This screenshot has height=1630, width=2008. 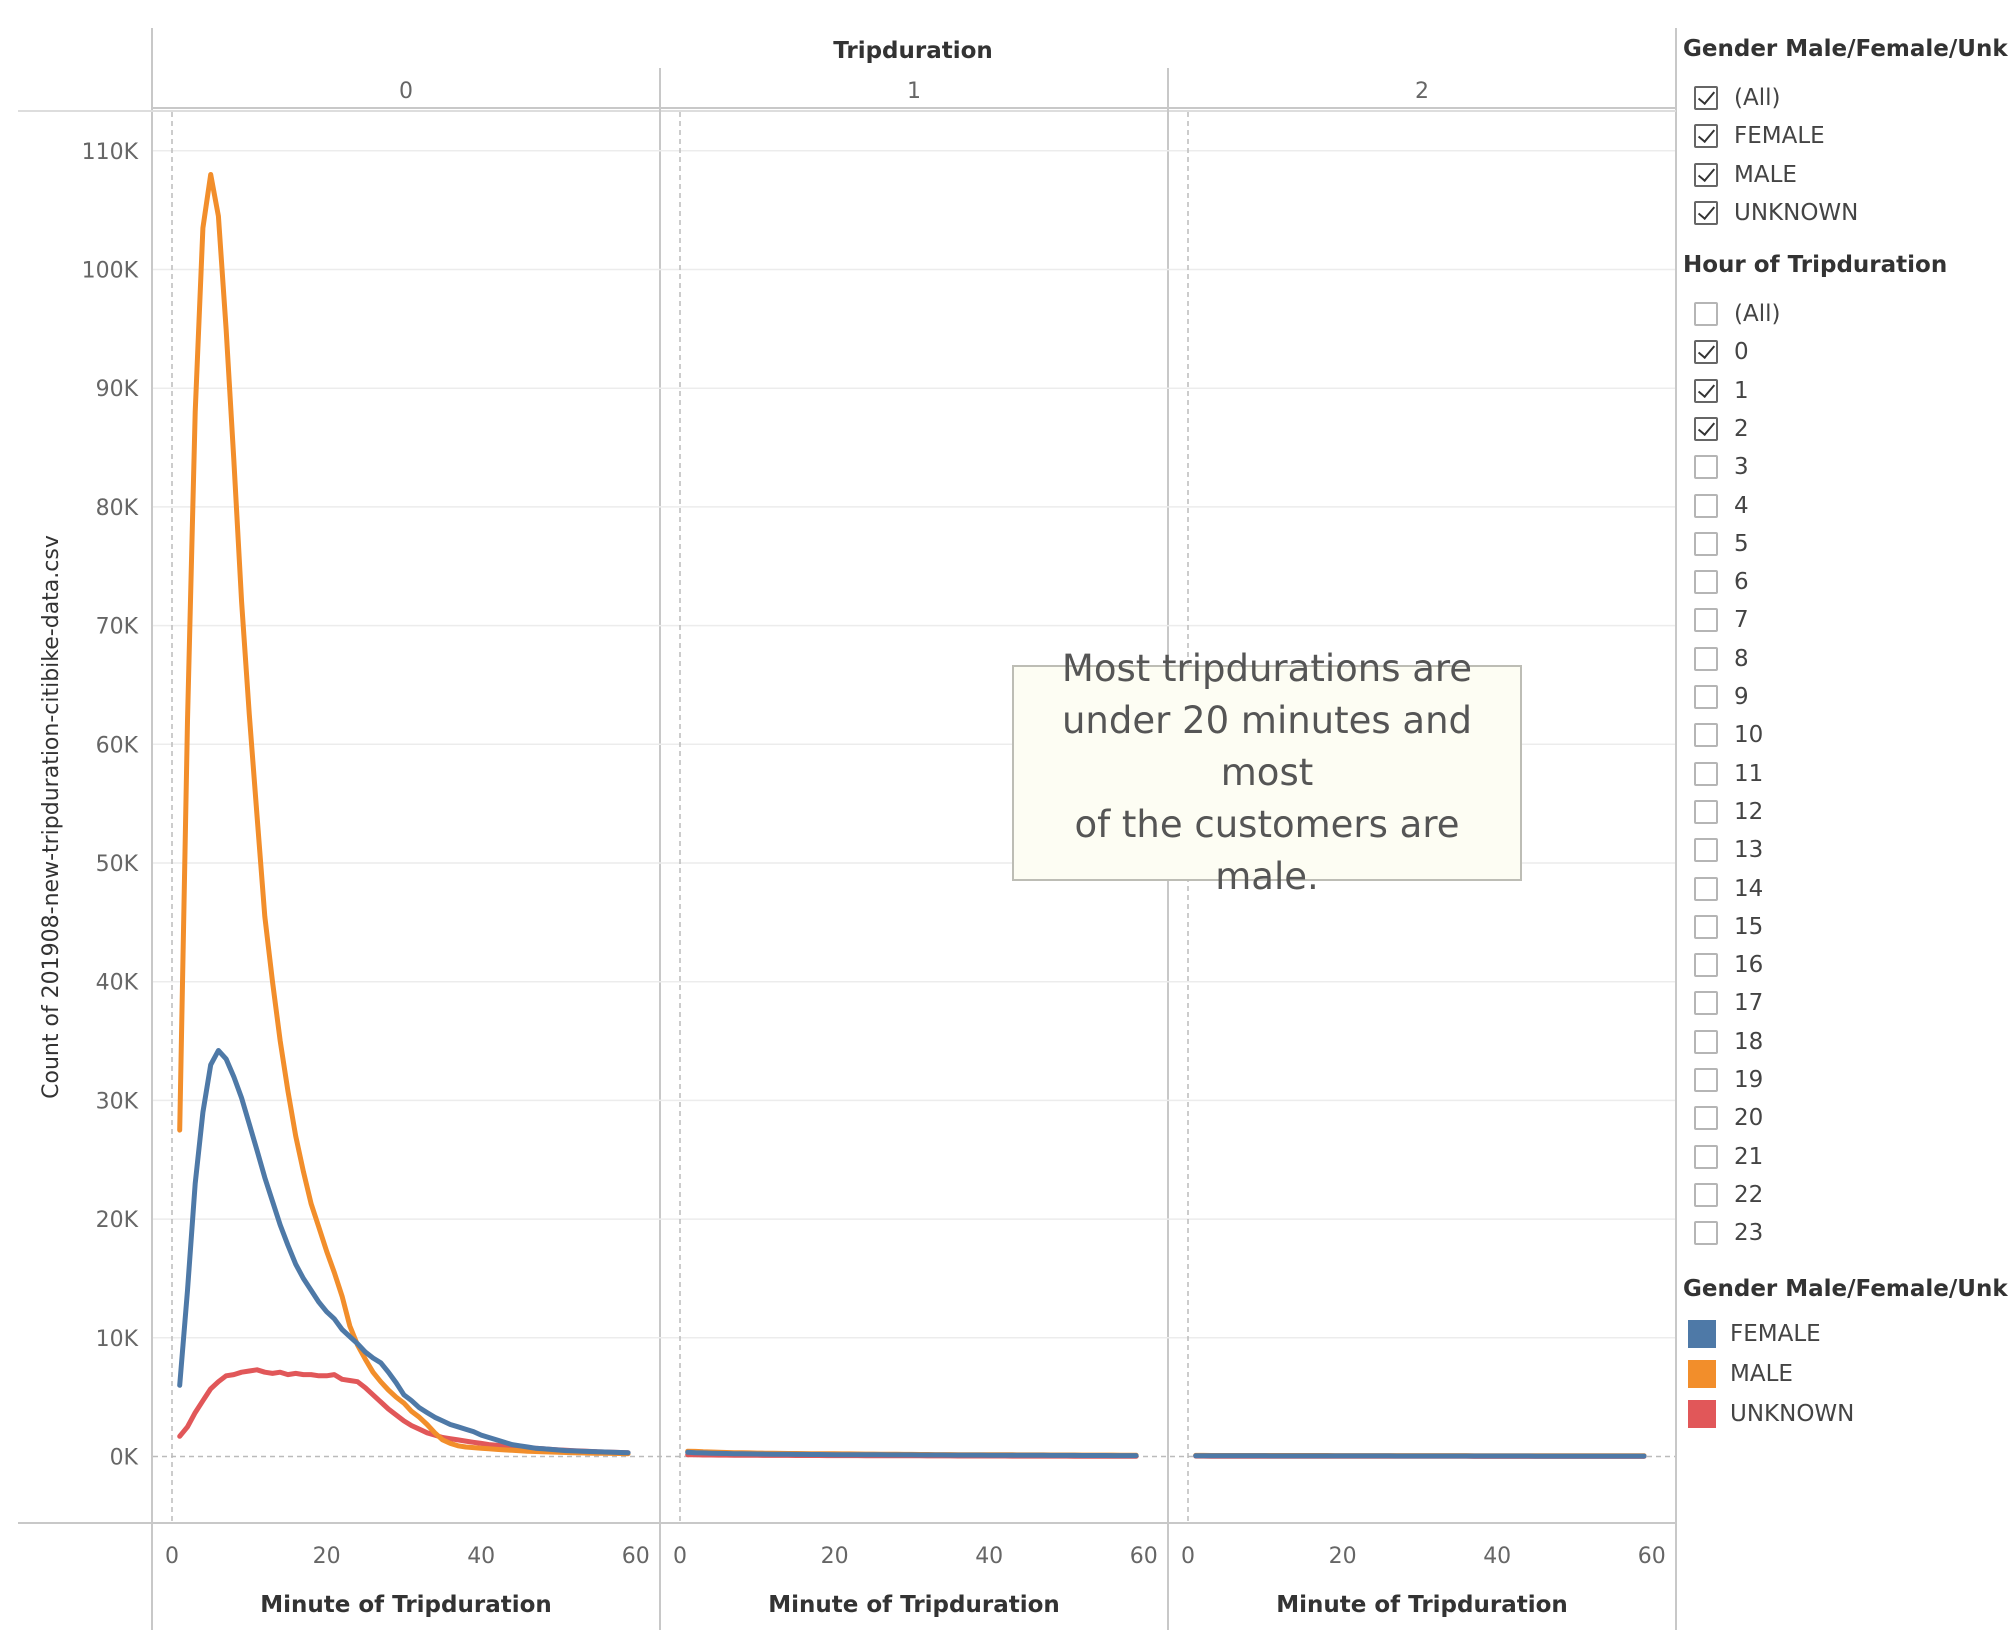 I want to click on y-tick-label: 90K, so click(x=117, y=389).